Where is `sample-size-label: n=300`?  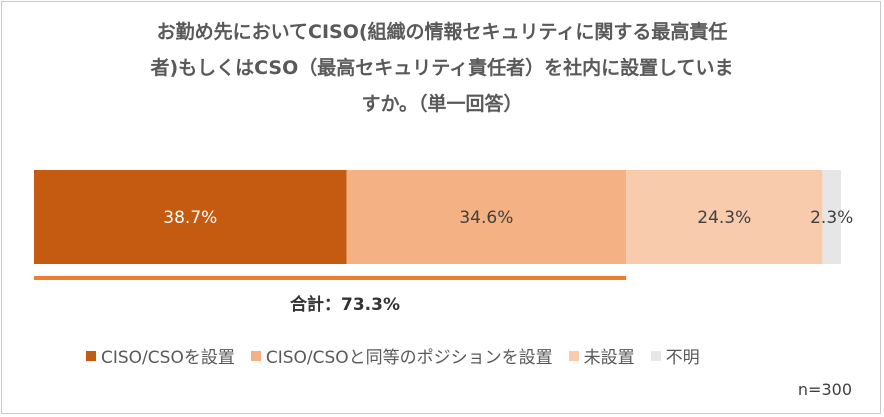 sample-size-label: n=300 is located at coordinates (824, 389).